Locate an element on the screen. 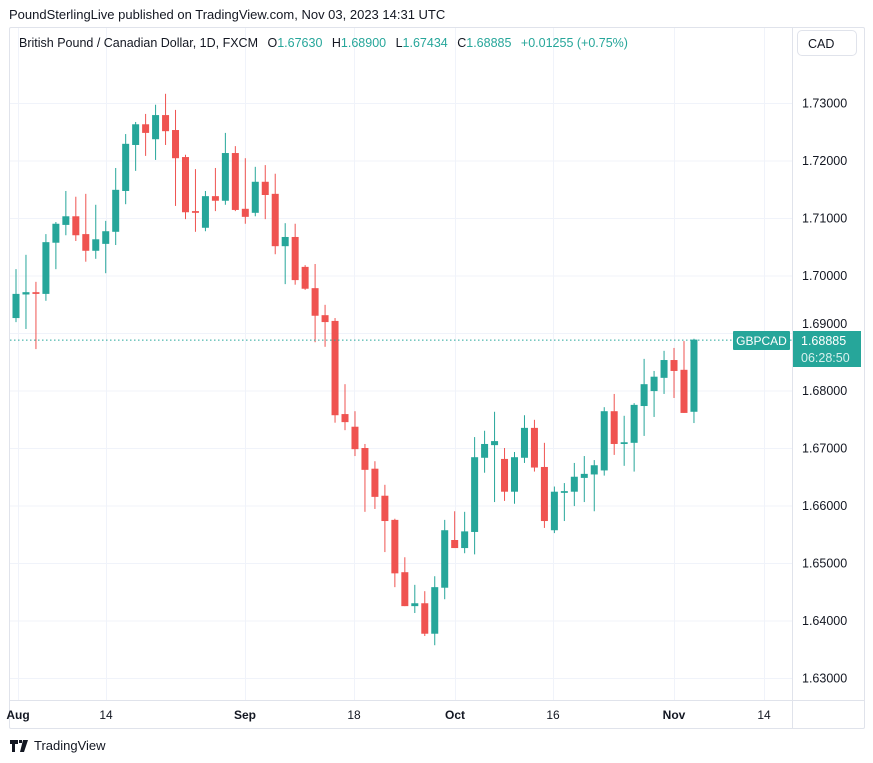  time-tick-label: Aug is located at coordinates (17, 715).